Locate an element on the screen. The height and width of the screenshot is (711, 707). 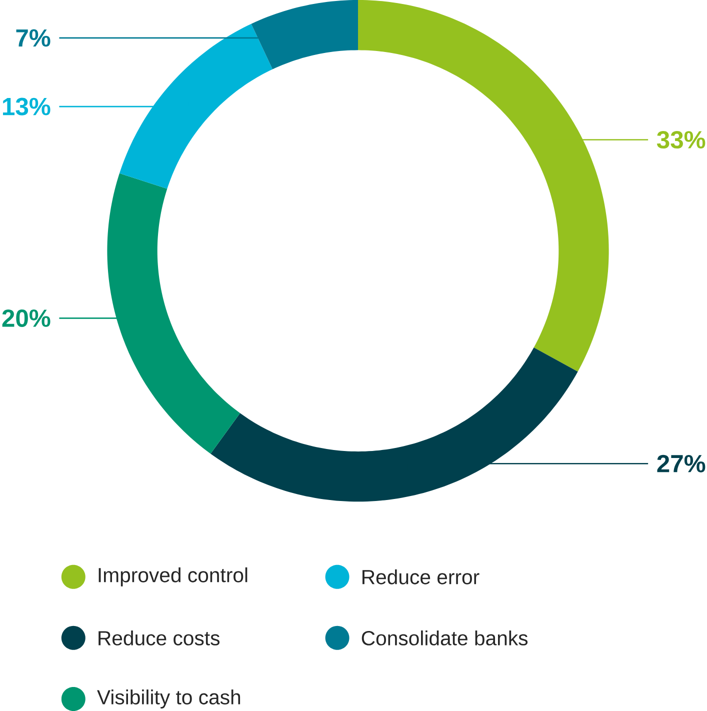
data-label: 7% is located at coordinates (33, 38).